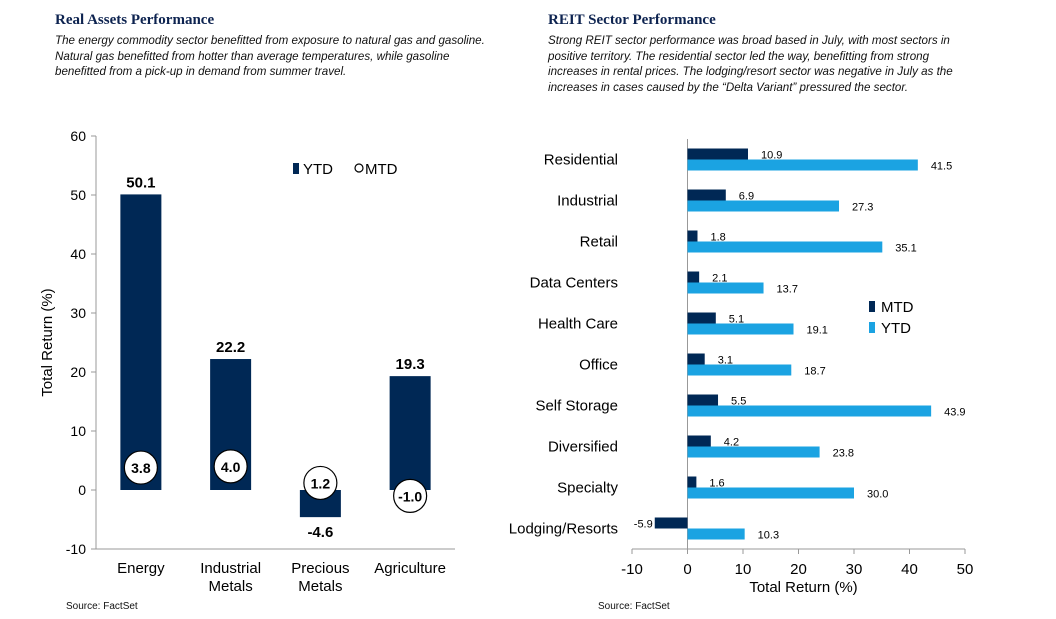  What do you see at coordinates (102, 606) in the screenshot?
I see `real-assets-source: Source: FactSet` at bounding box center [102, 606].